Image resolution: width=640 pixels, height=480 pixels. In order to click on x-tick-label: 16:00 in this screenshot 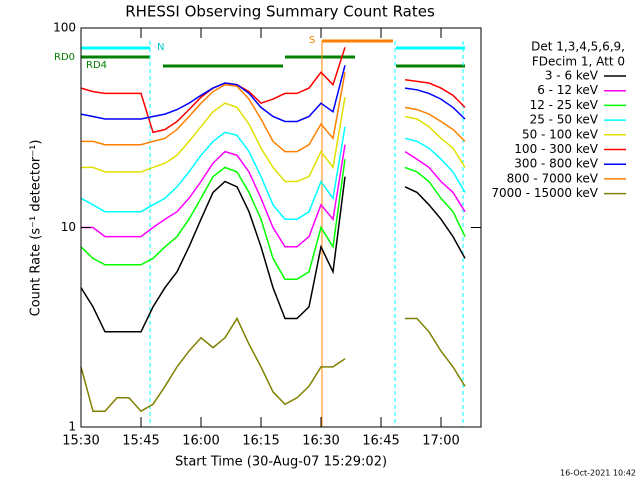, I will do `click(200, 441)`.